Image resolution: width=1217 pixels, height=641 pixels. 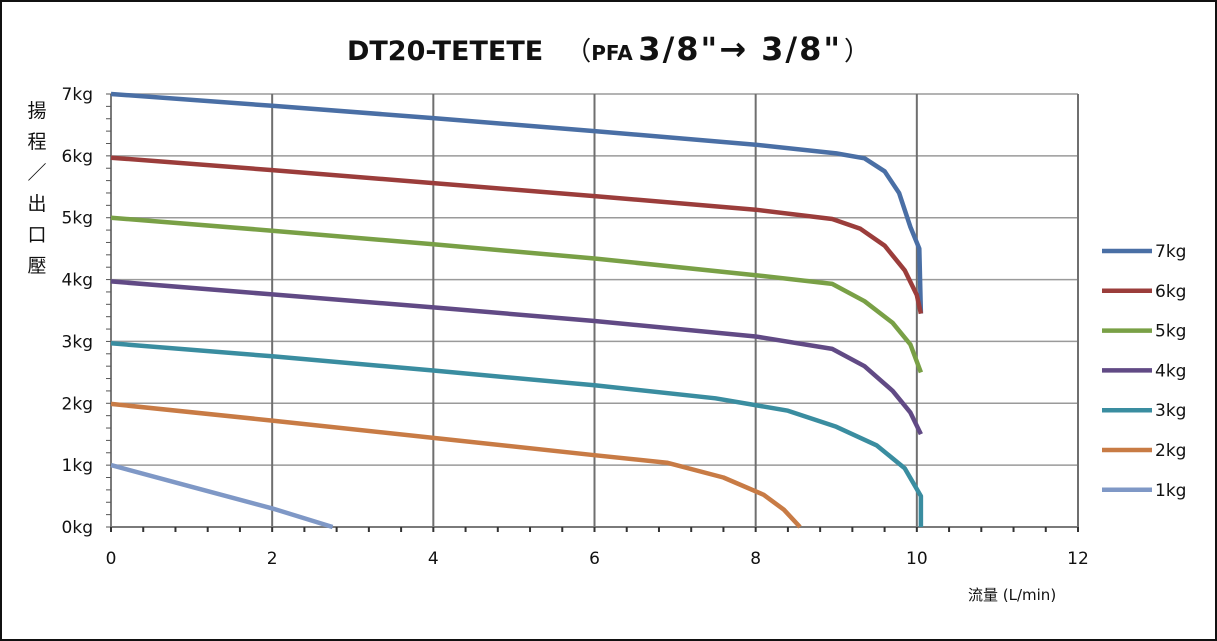 What do you see at coordinates (77, 219) in the screenshot?
I see `y-tick-label: 5kg` at bounding box center [77, 219].